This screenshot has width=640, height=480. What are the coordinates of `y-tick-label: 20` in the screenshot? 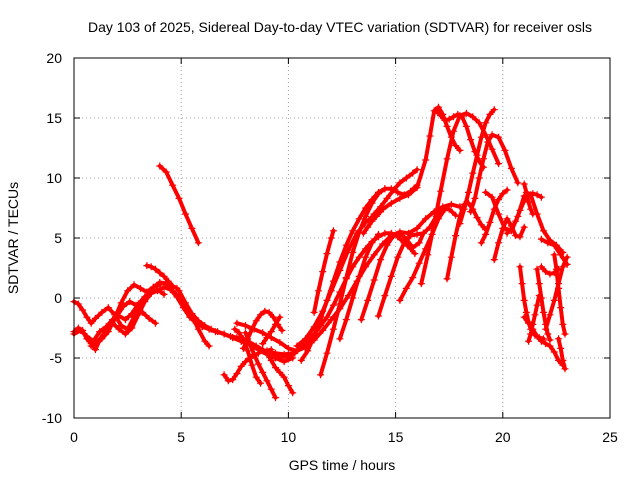 It's located at (54, 58).